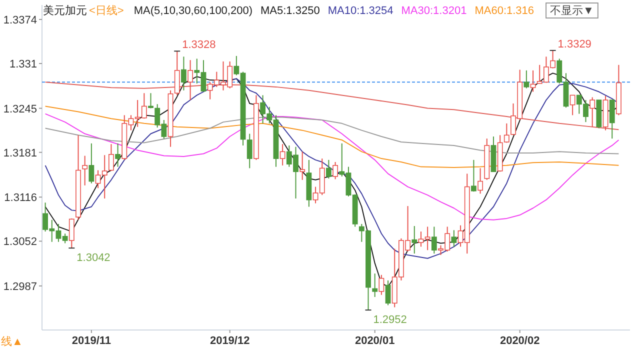 This screenshot has height=350, width=640. I want to click on y-tick-label: 1.3116, so click(20, 198).